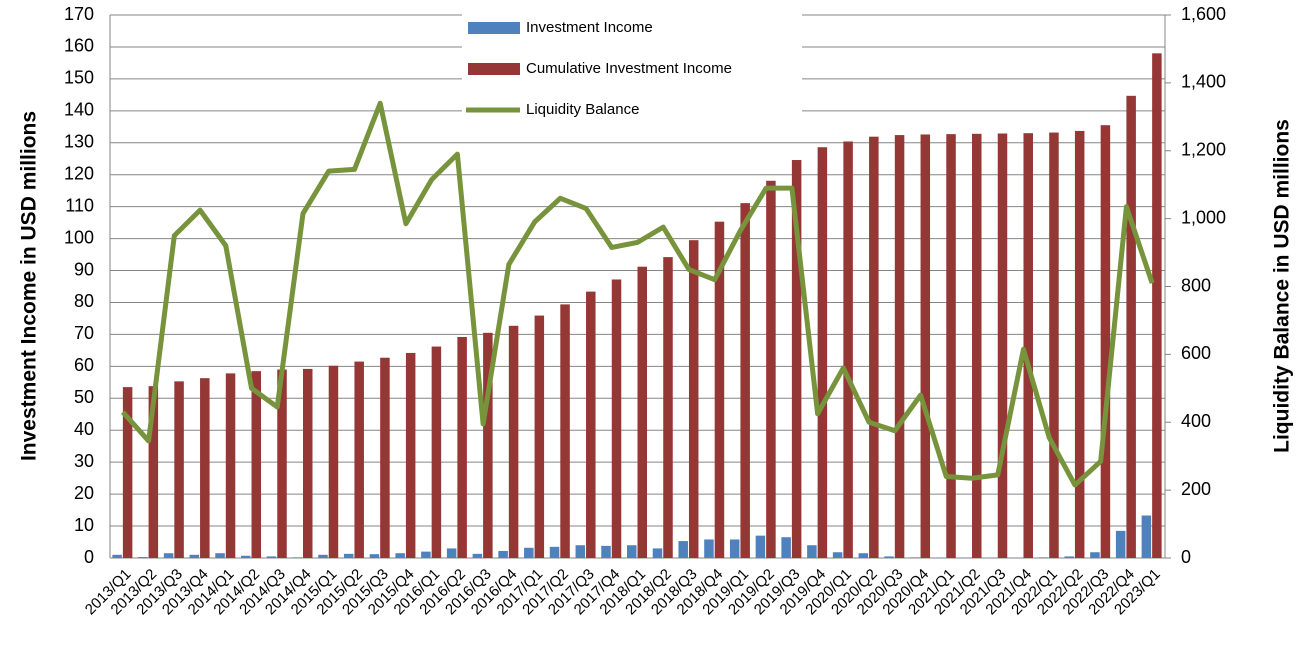 The width and height of the screenshot is (1300, 659). I want to click on legend-label: Cumulative Investment Income, so click(629, 68).